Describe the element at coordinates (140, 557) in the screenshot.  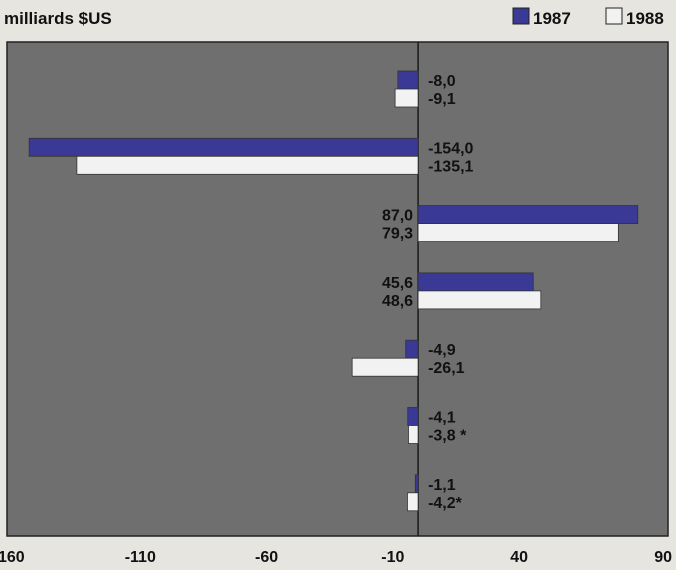
I see `x-tick-label-2: -110` at that location.